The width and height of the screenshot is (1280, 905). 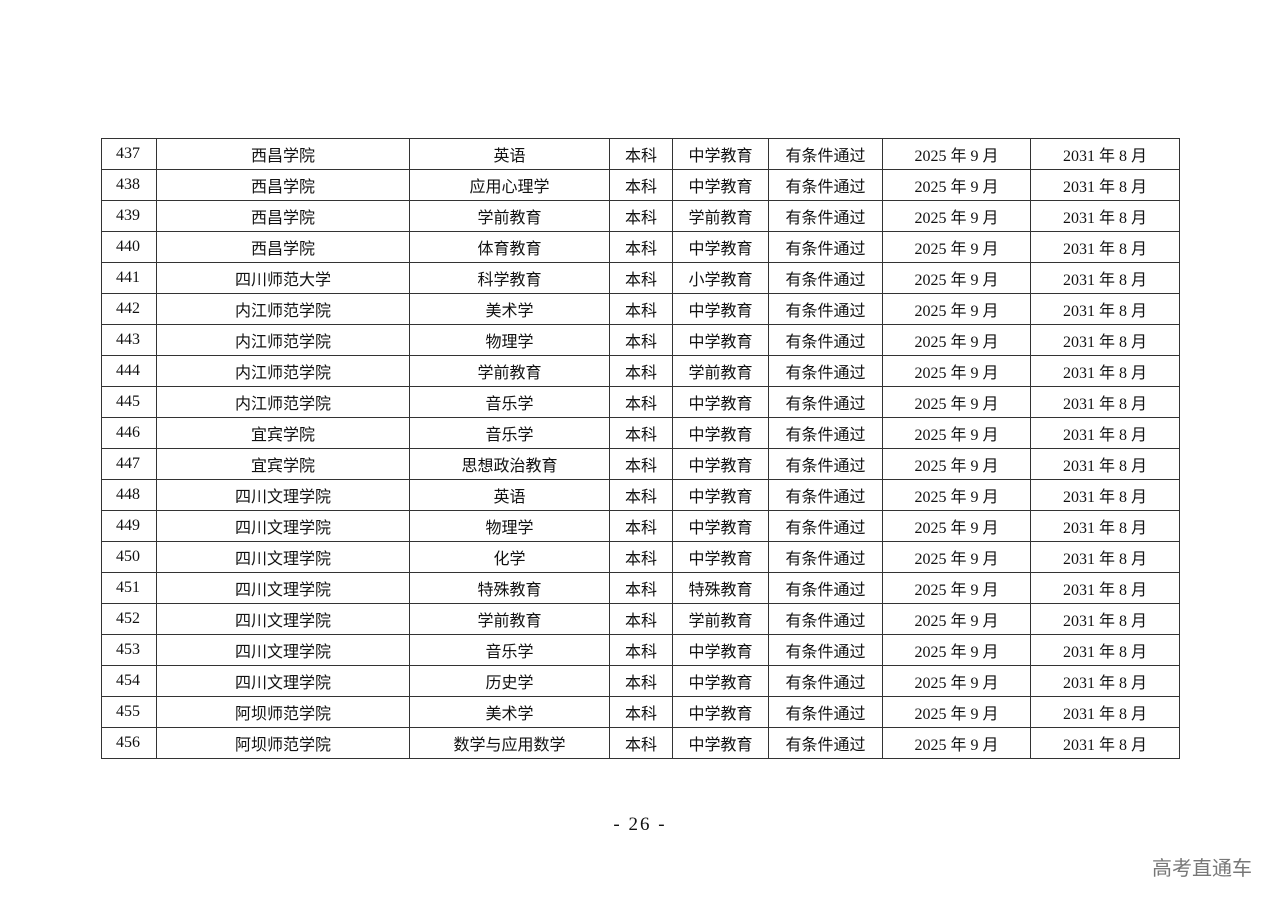 What do you see at coordinates (509, 247) in the screenshot?
I see `major-cell: 体育教育` at bounding box center [509, 247].